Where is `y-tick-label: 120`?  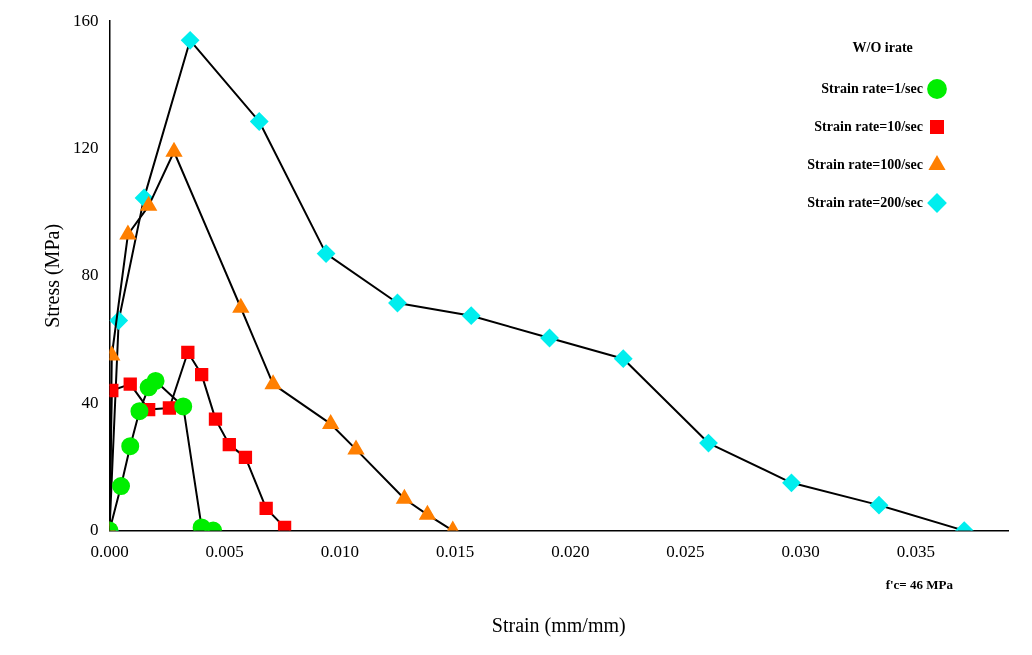 y-tick-label: 120 is located at coordinates (86, 148).